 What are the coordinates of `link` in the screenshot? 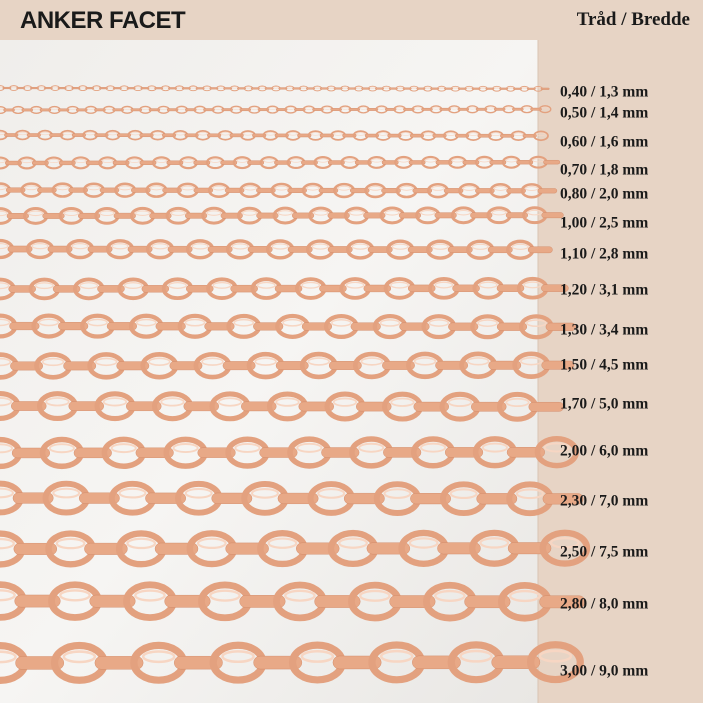 It's located at (556, 452).